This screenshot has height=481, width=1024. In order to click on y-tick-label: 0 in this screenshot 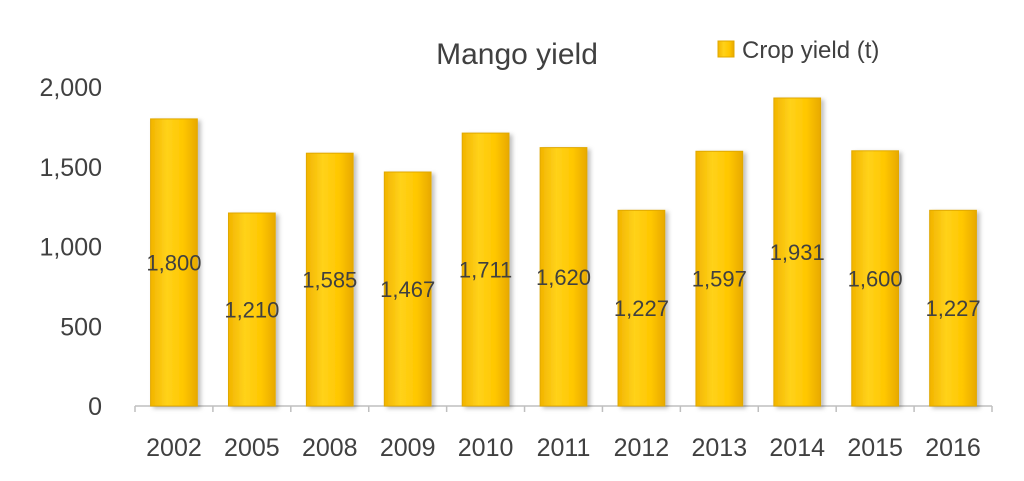, I will do `click(95, 407)`.